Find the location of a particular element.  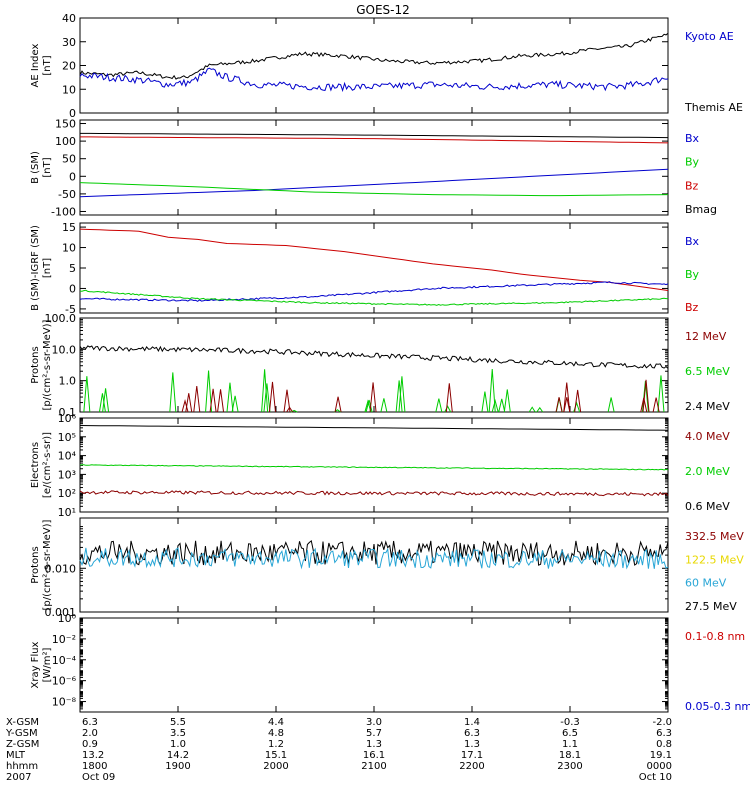

panel-protons_high is located at coordinates (374, 565).